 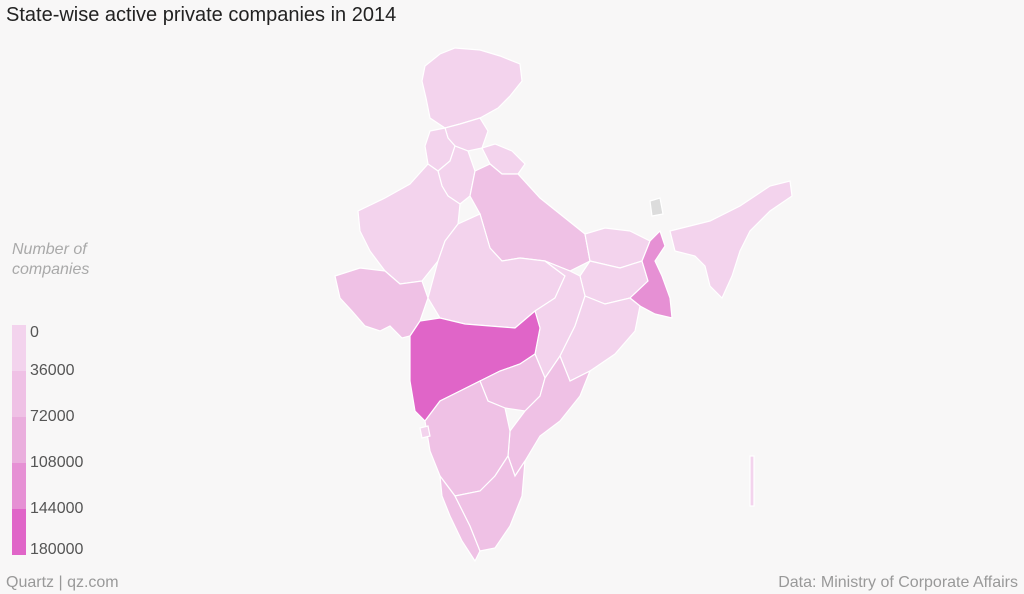 I want to click on footer-credit: Quartz | qz.com, so click(x=62, y=582).